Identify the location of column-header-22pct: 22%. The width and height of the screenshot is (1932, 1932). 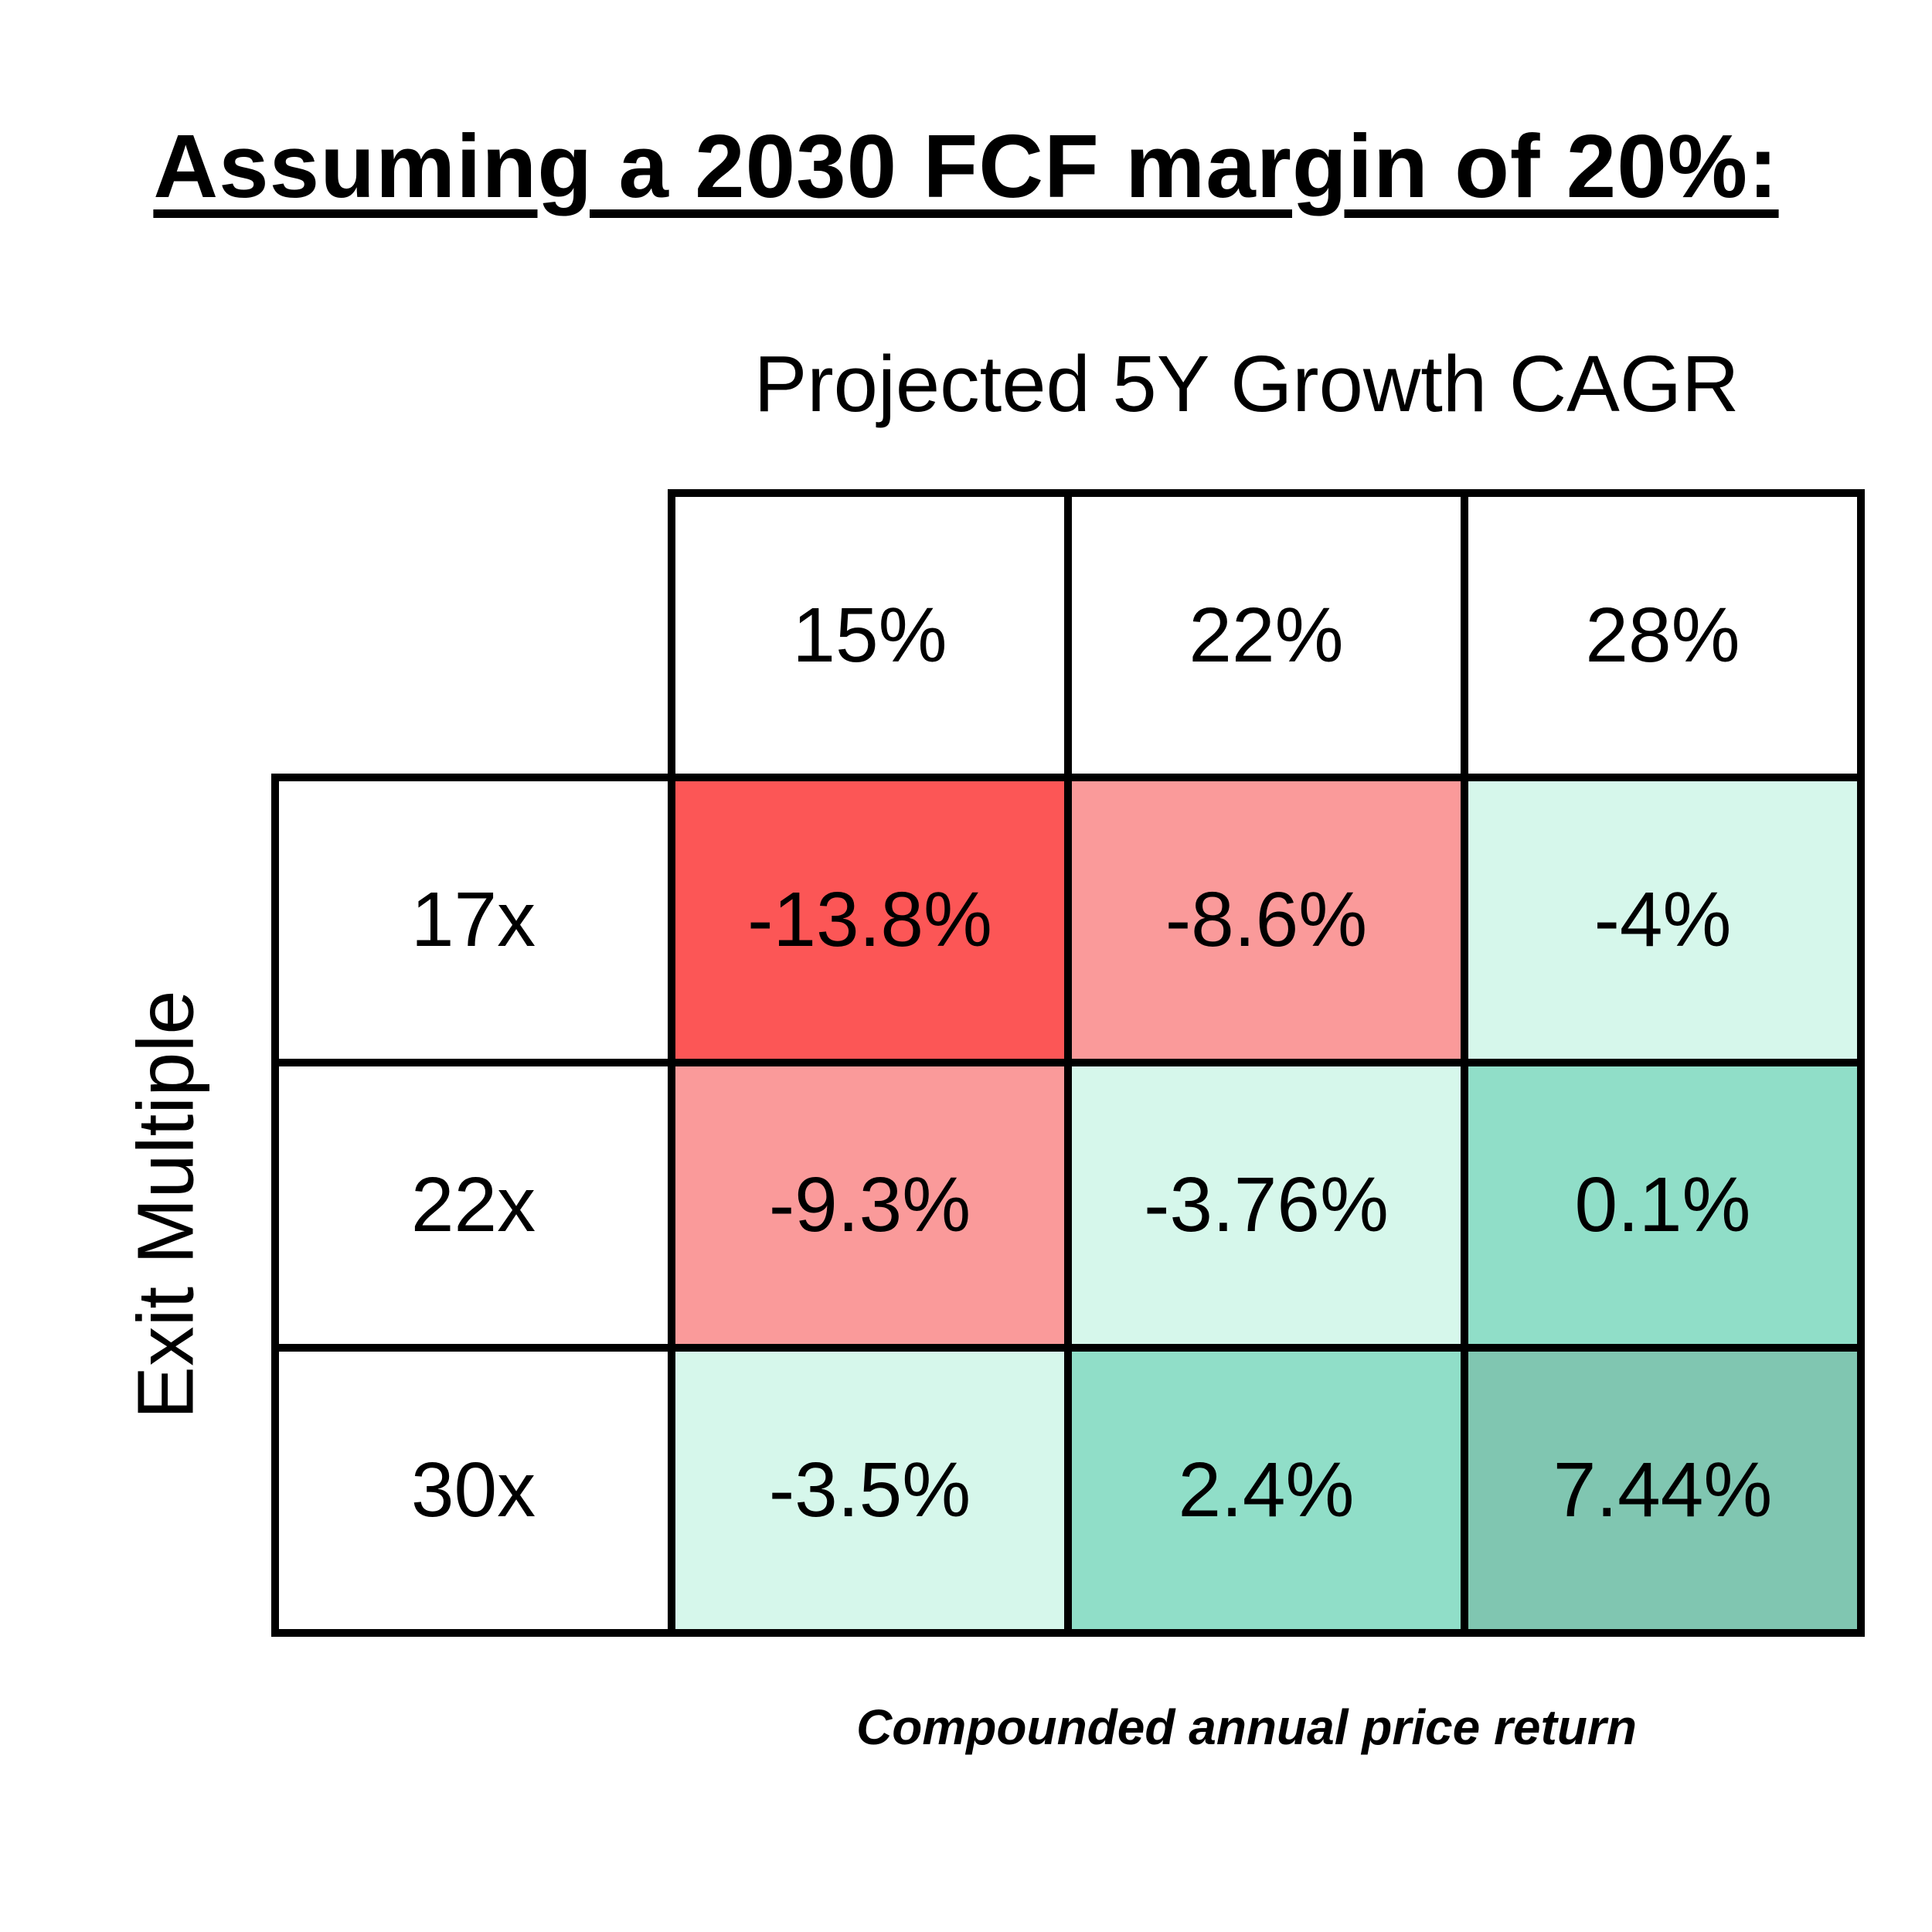
(1266, 635).